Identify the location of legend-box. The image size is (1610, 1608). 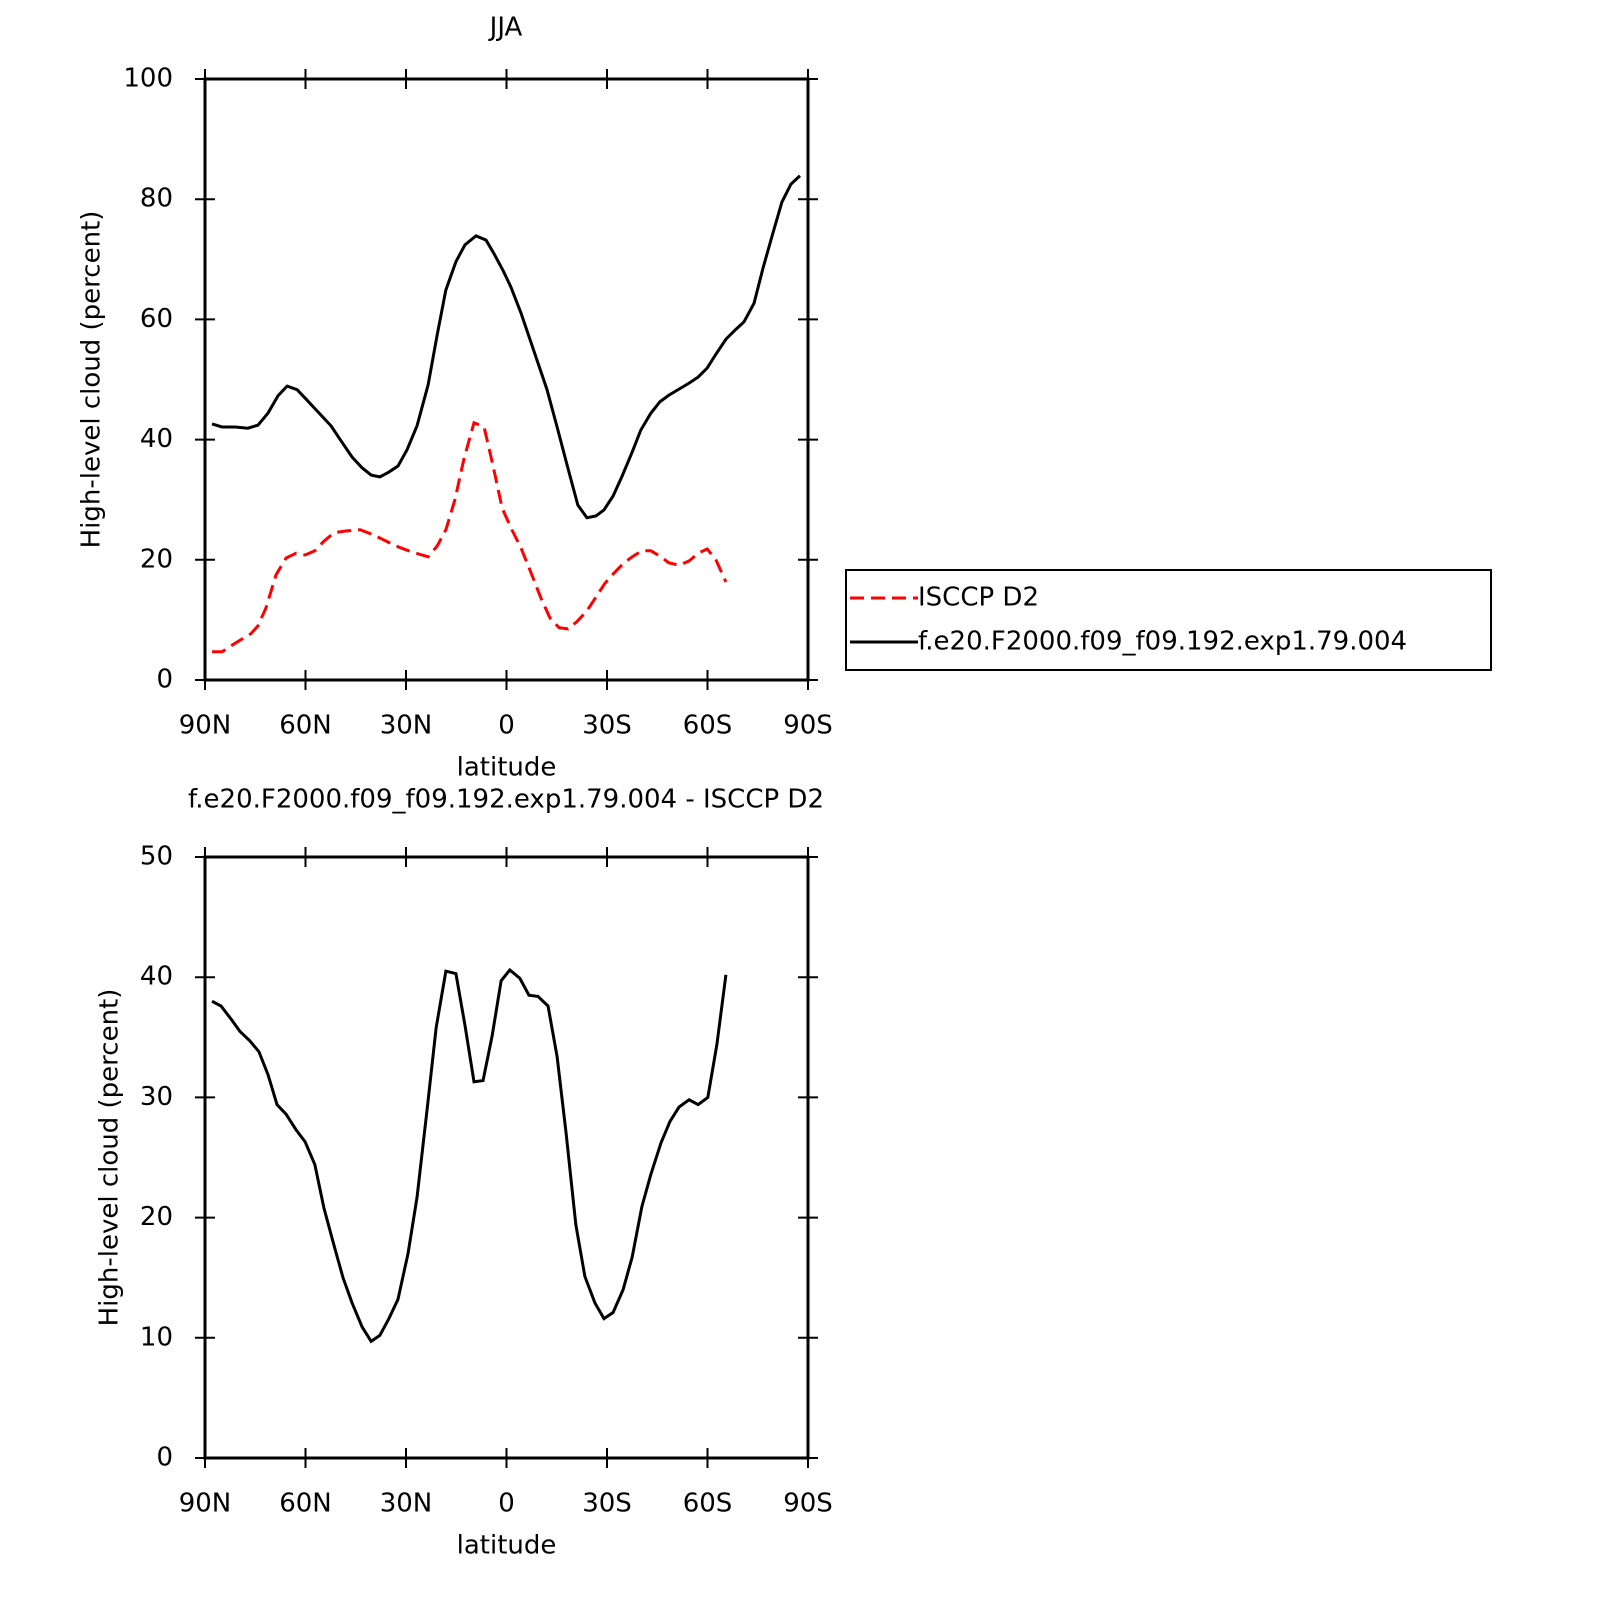
(1168, 620).